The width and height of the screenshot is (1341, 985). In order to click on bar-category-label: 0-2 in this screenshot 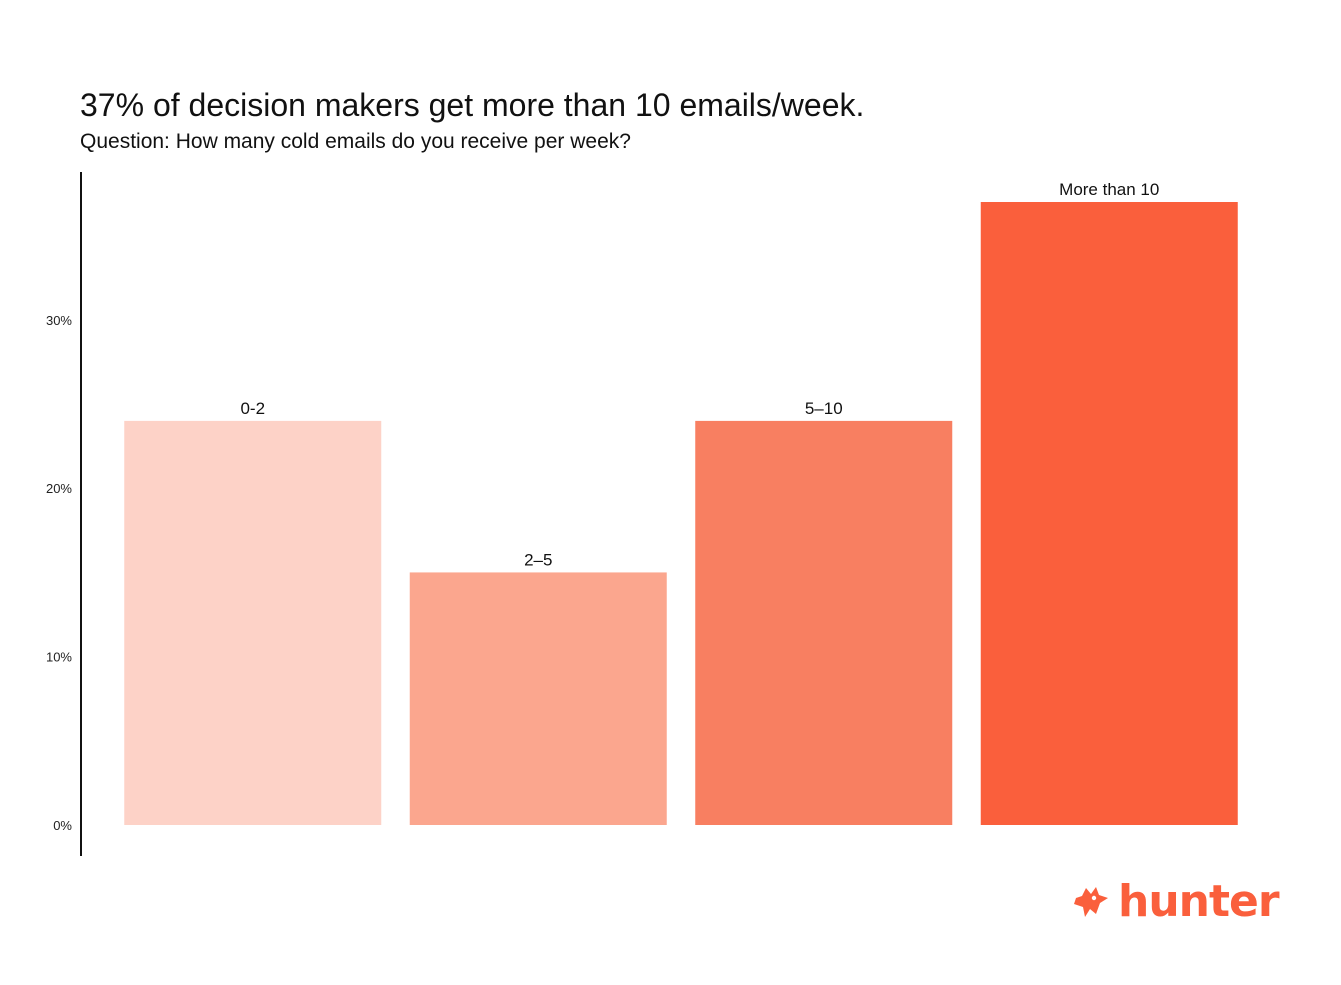, I will do `click(252, 408)`.